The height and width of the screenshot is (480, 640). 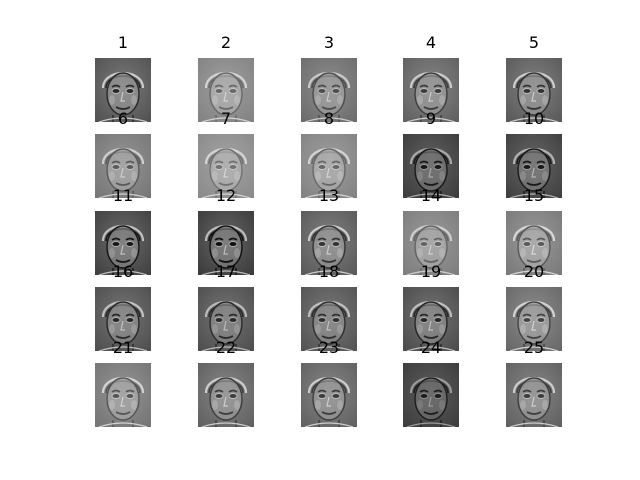 I want to click on panel-title-1: 1, so click(x=123, y=42).